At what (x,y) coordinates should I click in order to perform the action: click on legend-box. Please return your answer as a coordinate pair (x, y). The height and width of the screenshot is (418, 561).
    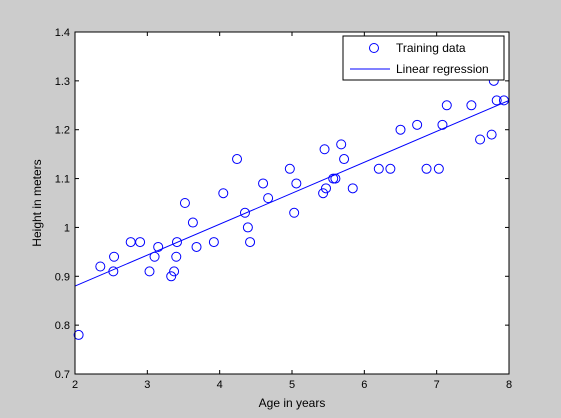
    Looking at the image, I should click on (423, 58).